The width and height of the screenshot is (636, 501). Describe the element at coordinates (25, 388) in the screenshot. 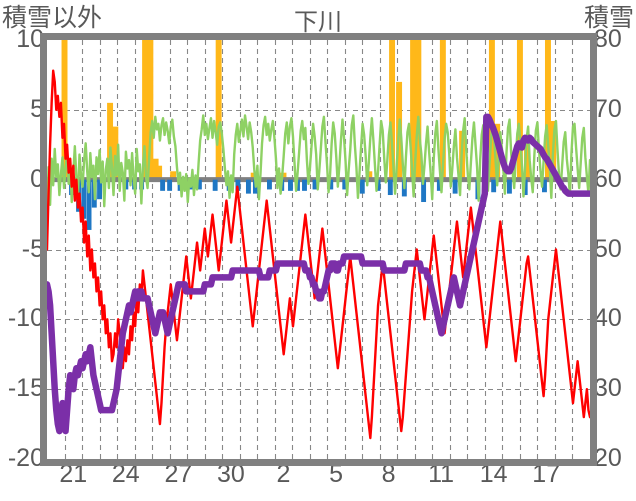

I see `y-tick-left: -15` at that location.